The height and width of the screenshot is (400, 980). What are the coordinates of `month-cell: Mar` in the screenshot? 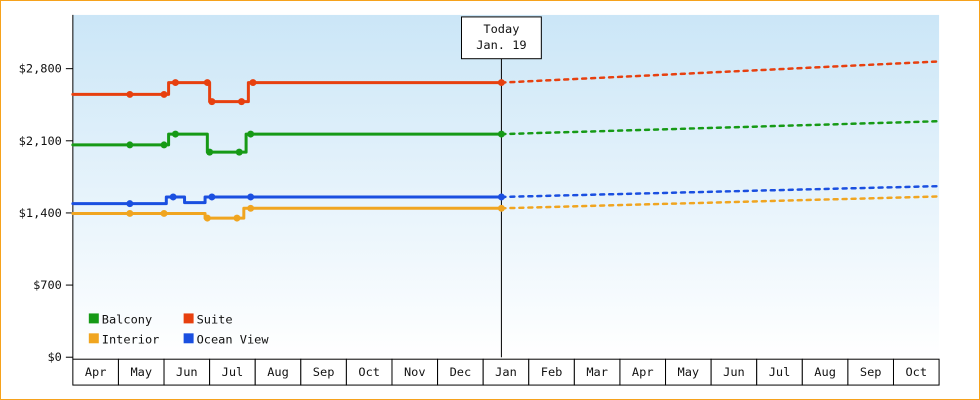 It's located at (597, 372).